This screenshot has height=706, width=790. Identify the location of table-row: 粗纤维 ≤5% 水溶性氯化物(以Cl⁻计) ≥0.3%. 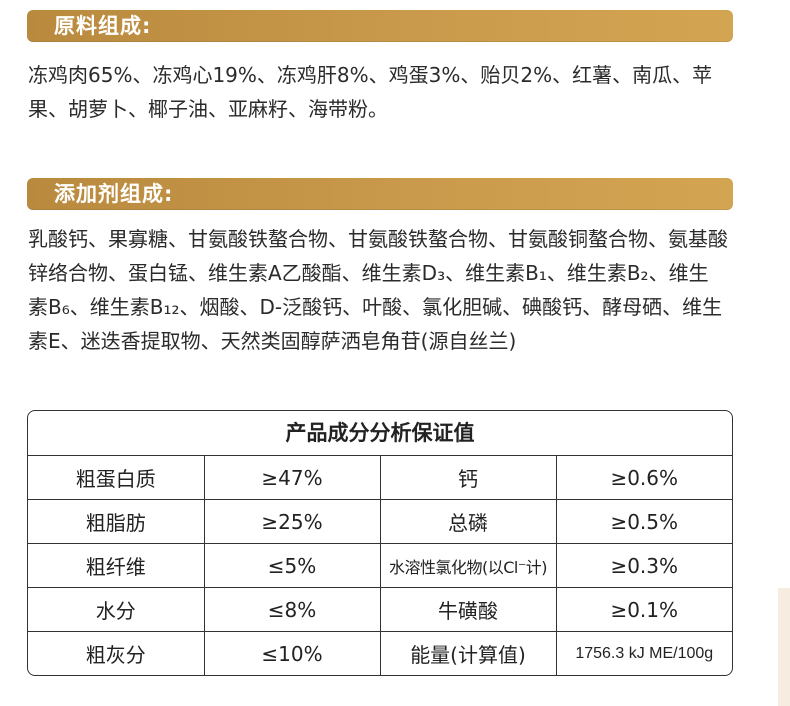
(380, 565).